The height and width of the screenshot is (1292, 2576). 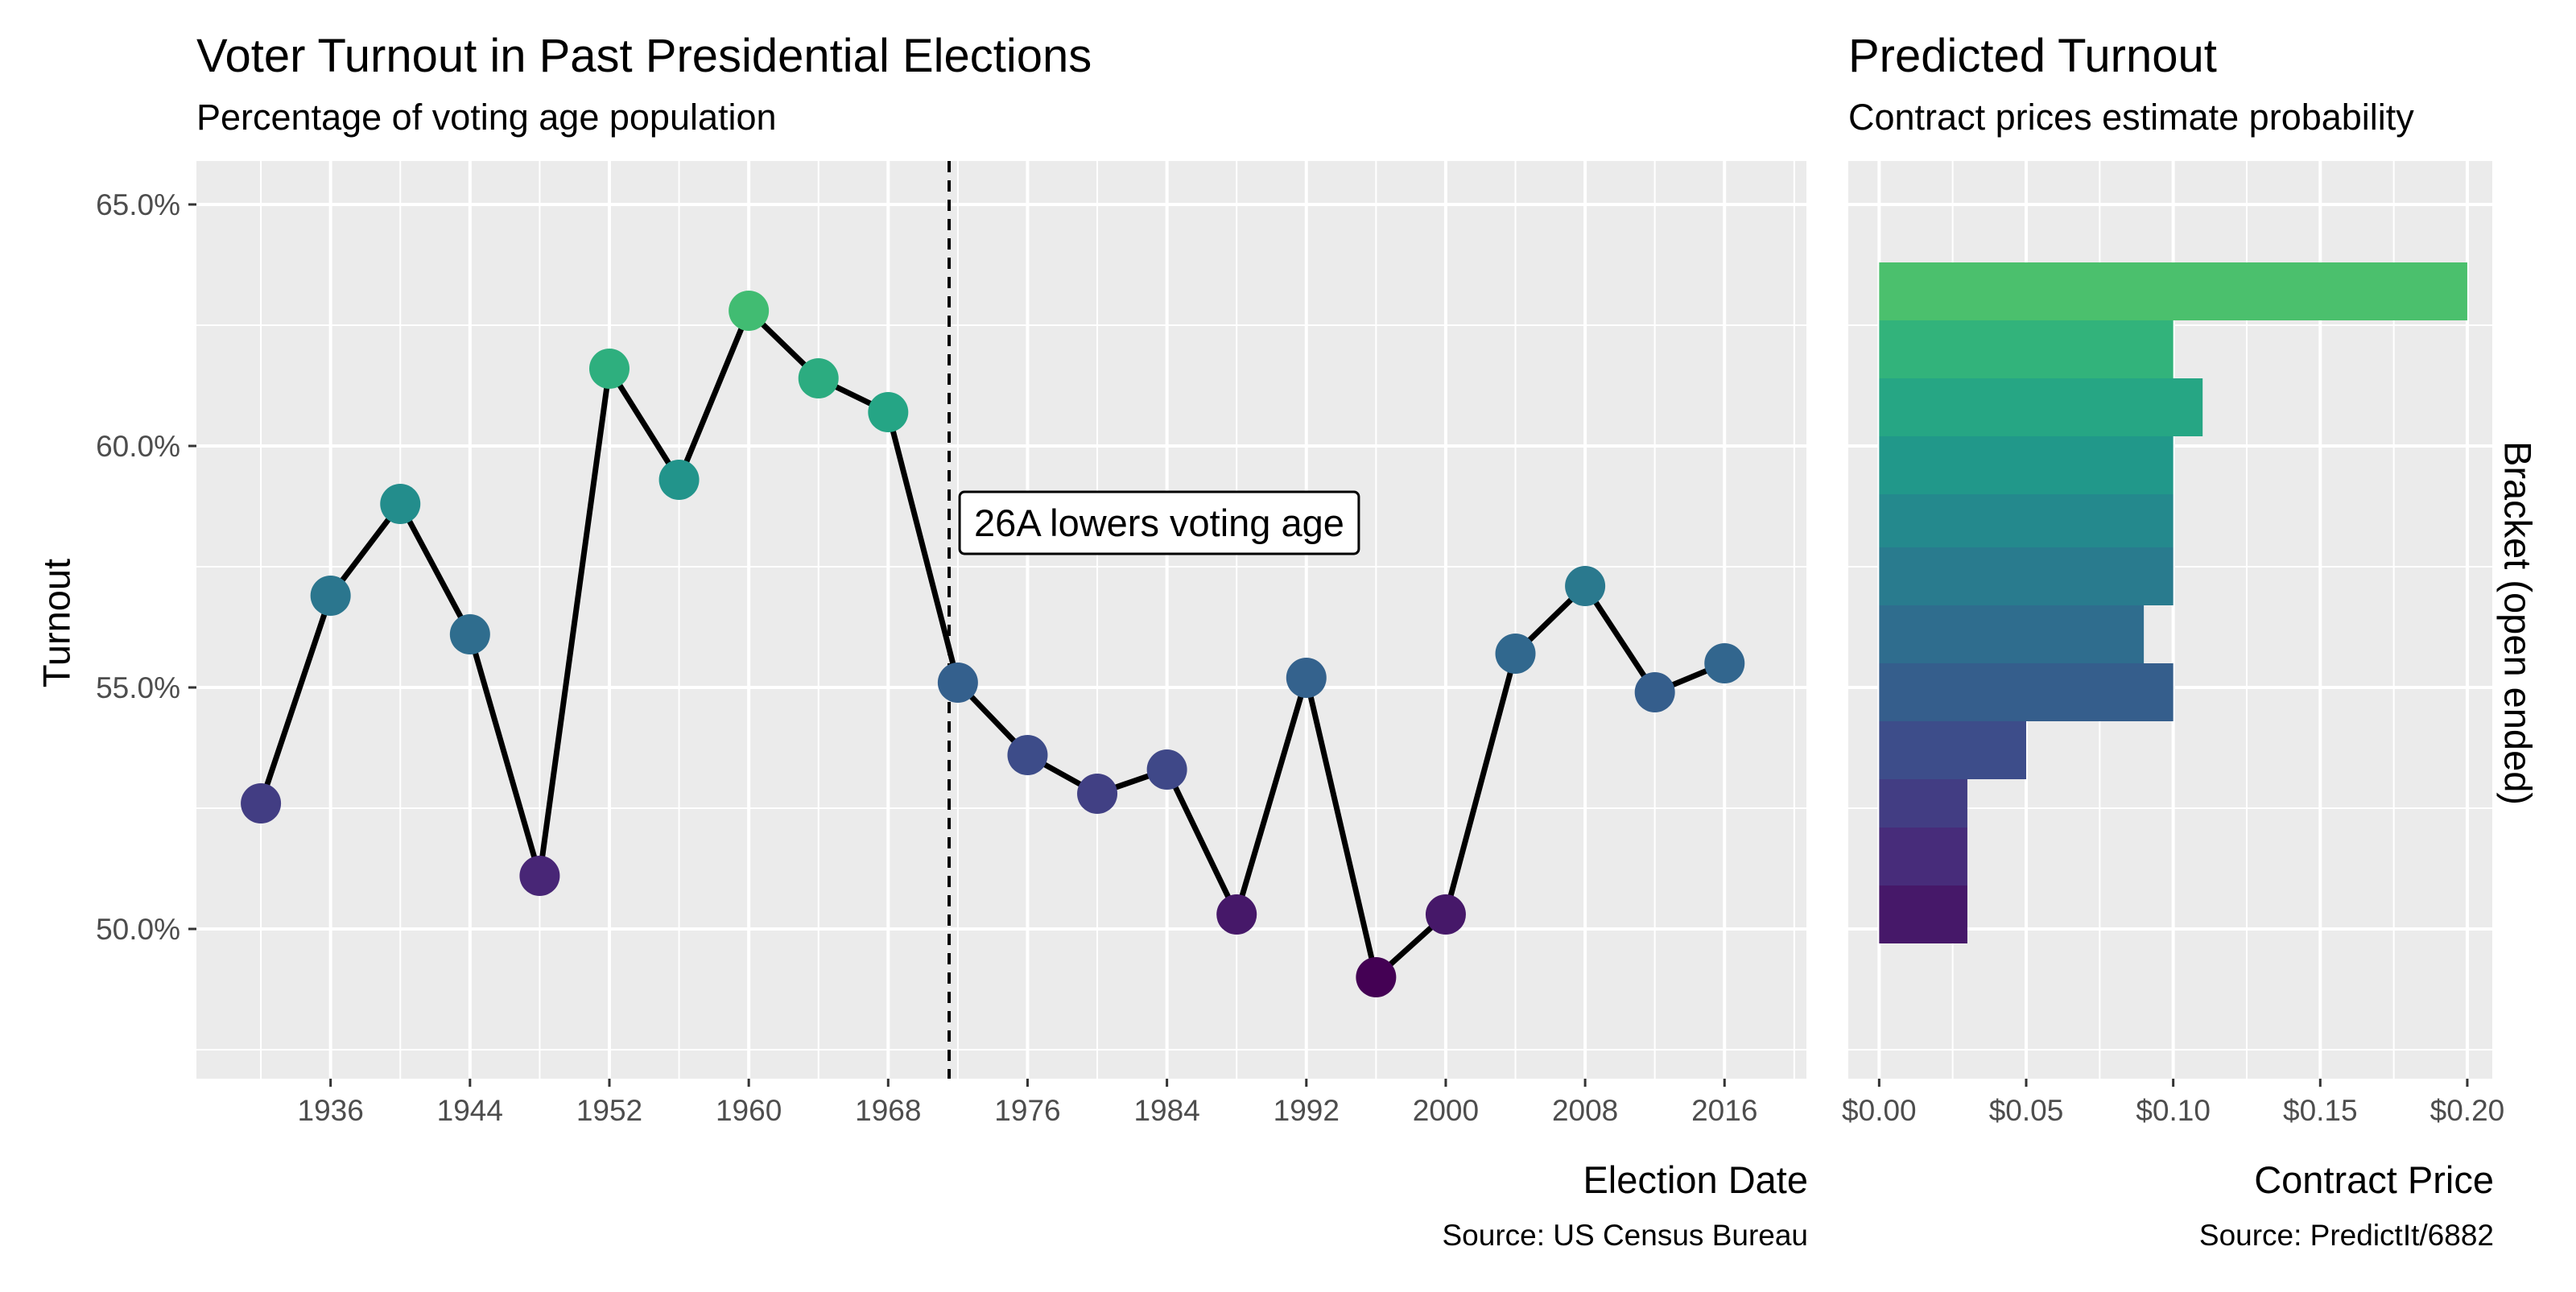 I want to click on left-x-tick-label: 1968, so click(x=888, y=1110).